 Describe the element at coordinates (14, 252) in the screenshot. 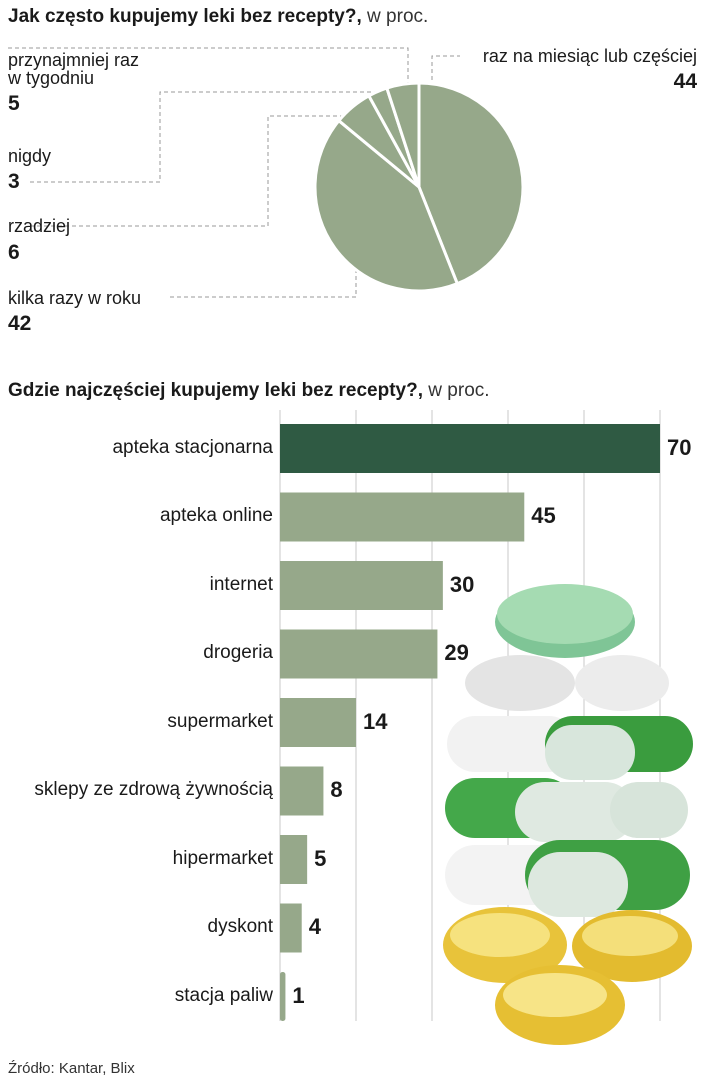

I see `pie-value-rarely: 6` at that location.